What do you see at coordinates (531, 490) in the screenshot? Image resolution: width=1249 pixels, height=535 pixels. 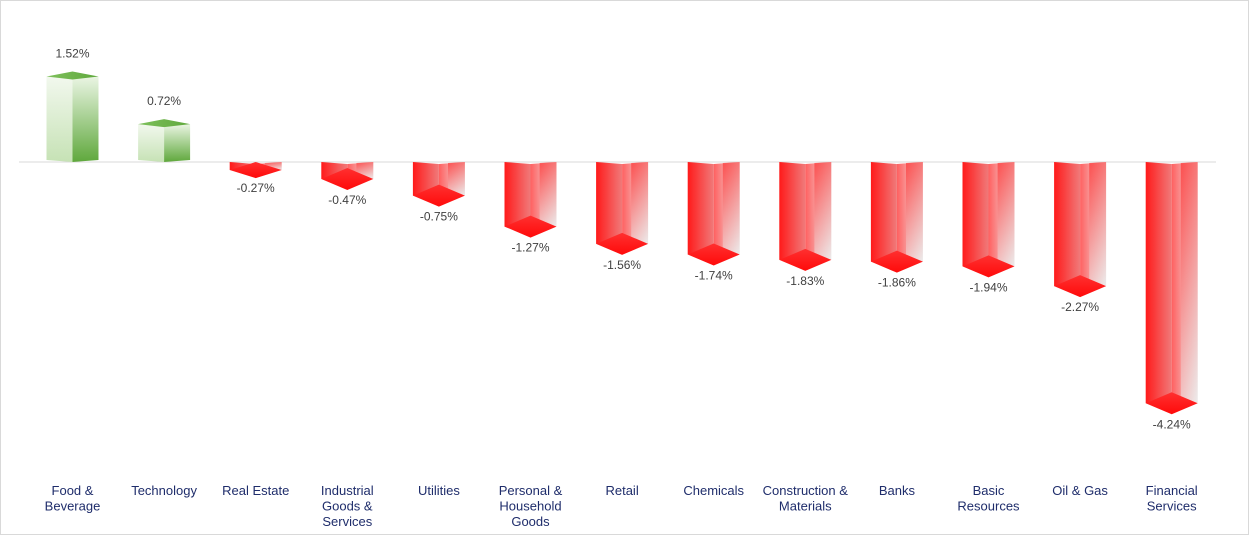 I see `category-label-line: Personal &` at bounding box center [531, 490].